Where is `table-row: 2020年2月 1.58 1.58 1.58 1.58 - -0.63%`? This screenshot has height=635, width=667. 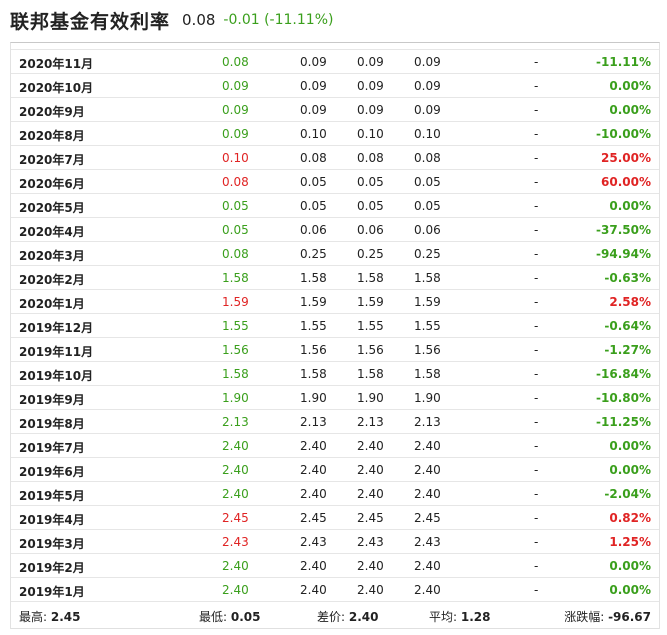 table-row: 2020年2月 1.58 1.58 1.58 1.58 - -0.63% is located at coordinates (335, 278).